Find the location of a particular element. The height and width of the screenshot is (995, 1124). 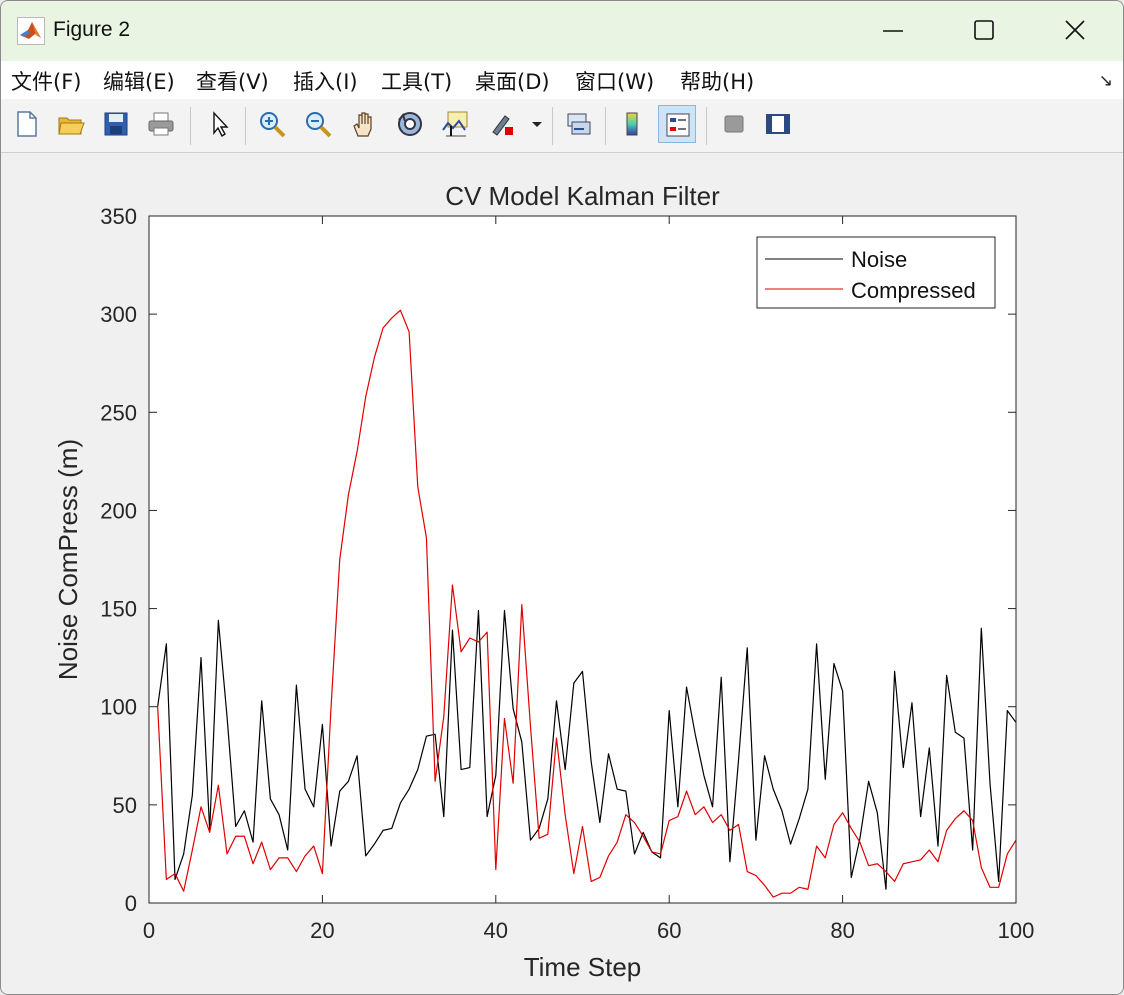

colorbar-icon is located at coordinates (632, 124).